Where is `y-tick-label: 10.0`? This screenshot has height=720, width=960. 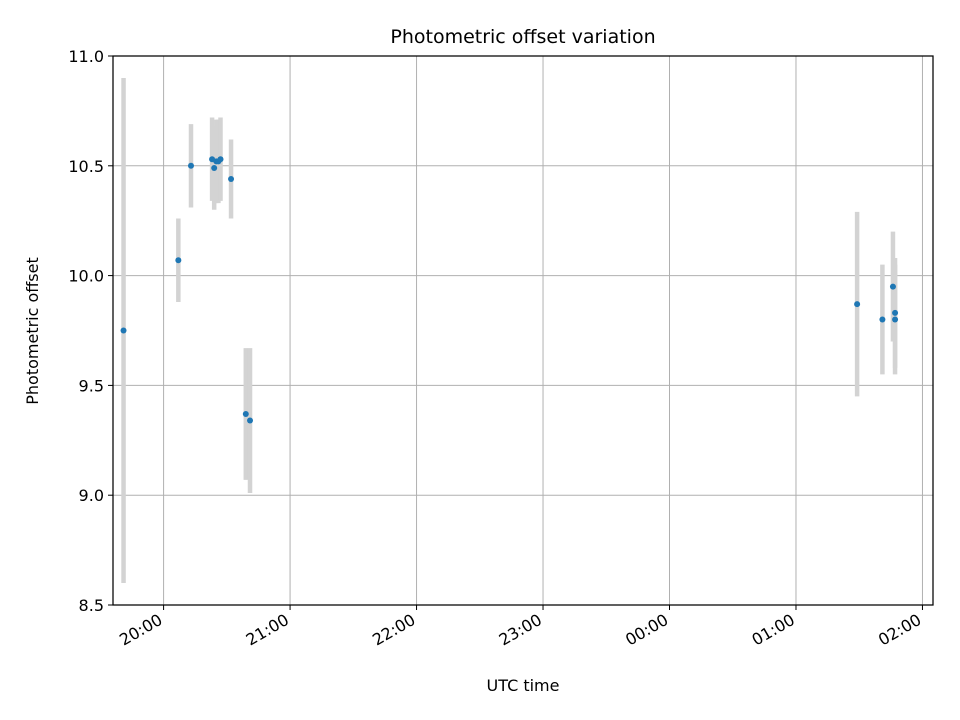
y-tick-label: 10.0 is located at coordinates (86, 276).